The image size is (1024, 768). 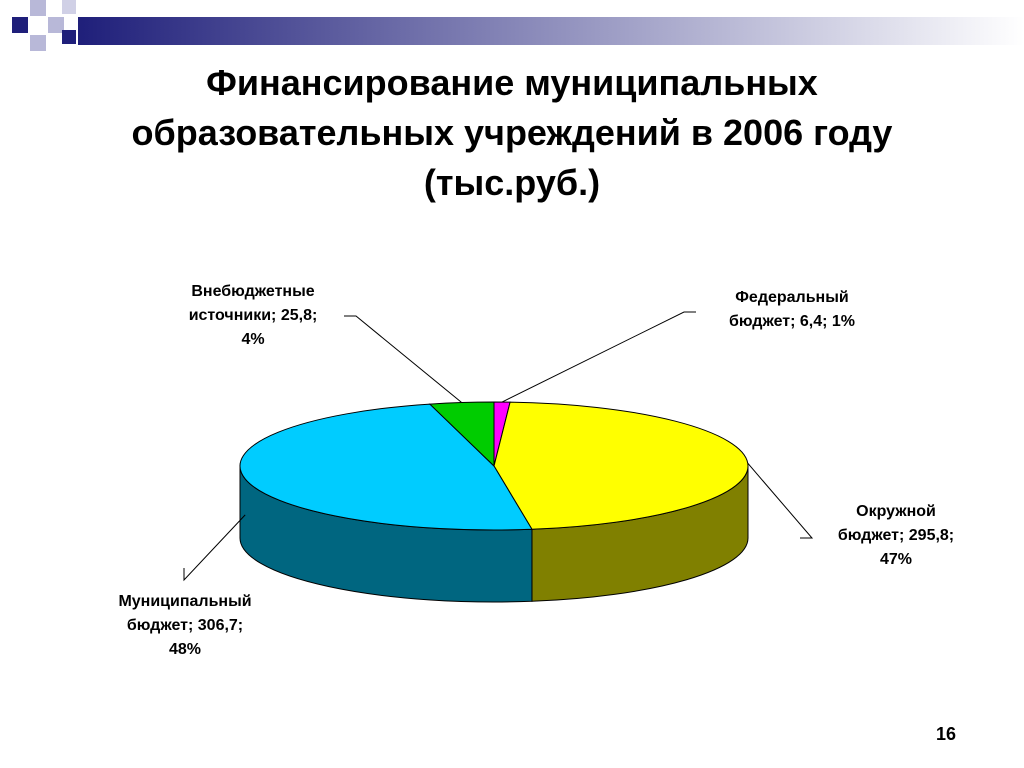 I want to click on label-municipal: Муниципальный бюджет; 306,7; 48%, so click(x=185, y=626).